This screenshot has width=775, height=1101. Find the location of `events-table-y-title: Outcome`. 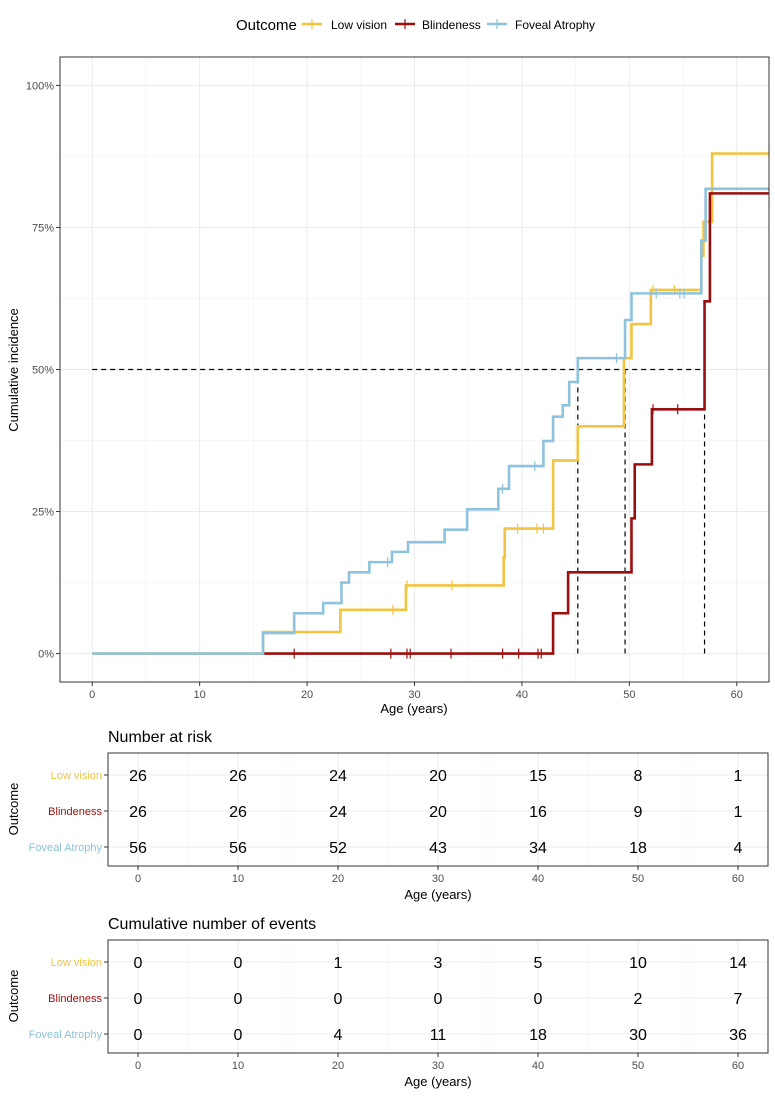

events-table-y-title: Outcome is located at coordinates (13, 996).